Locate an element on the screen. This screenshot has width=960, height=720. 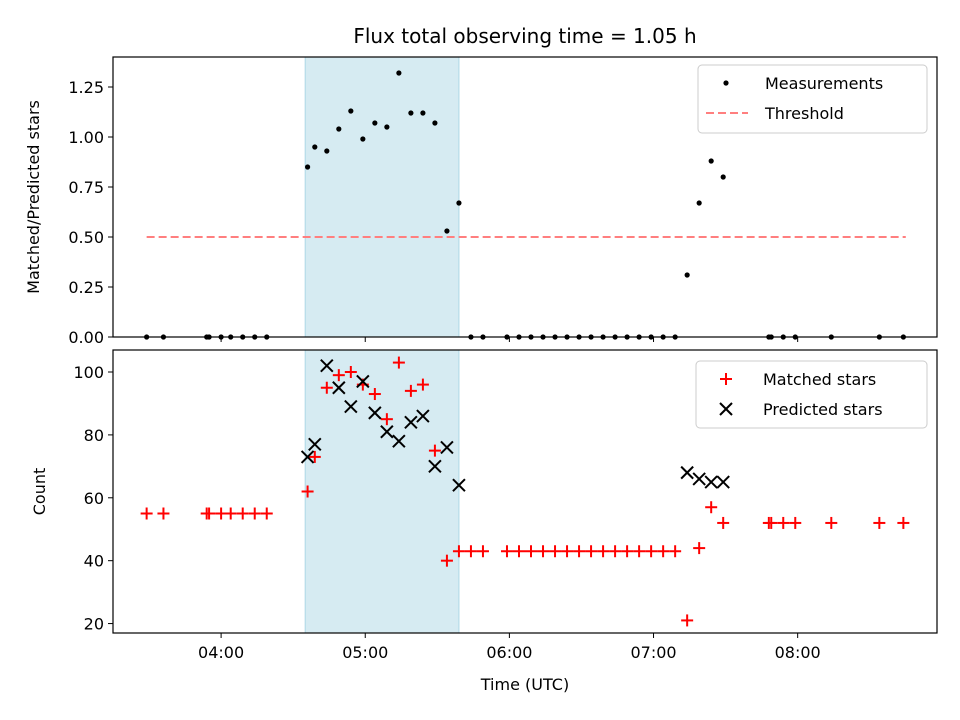
x-tick-label: 05:00 is located at coordinates (365, 652).